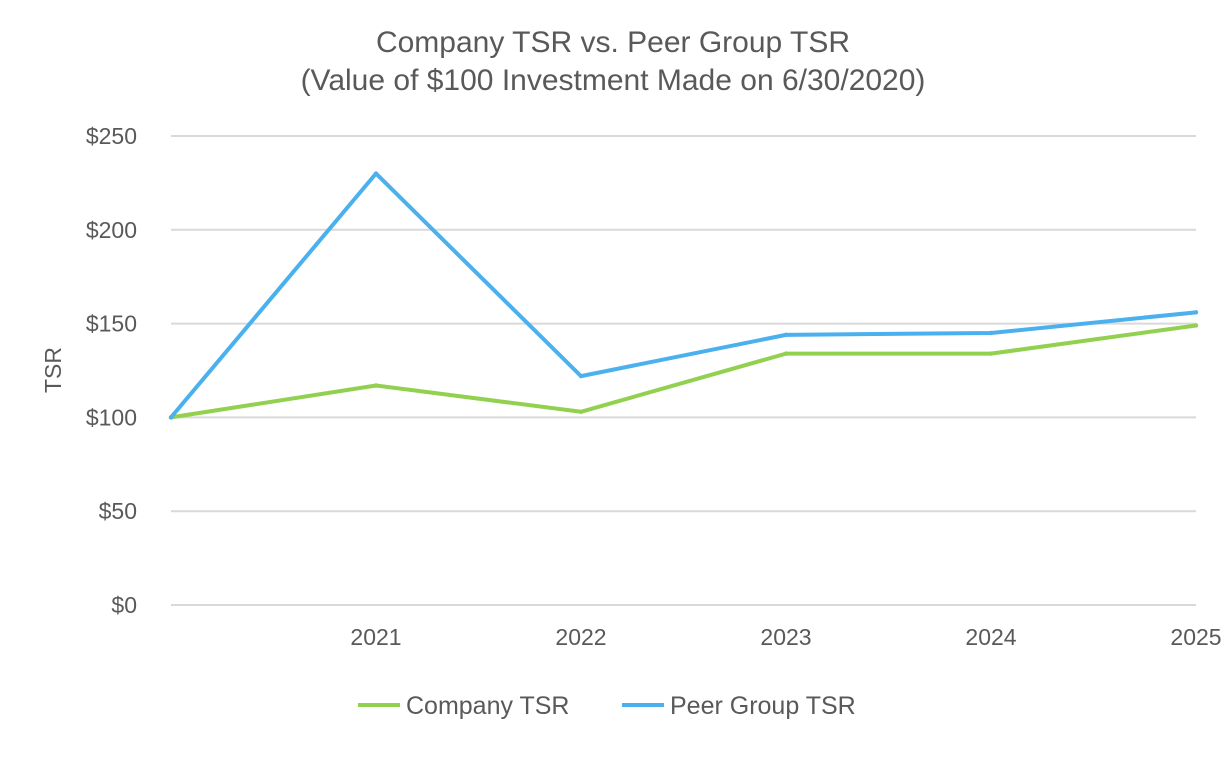 The width and height of the screenshot is (1226, 760). I want to click on y-tick-label: $250, so click(111, 136).